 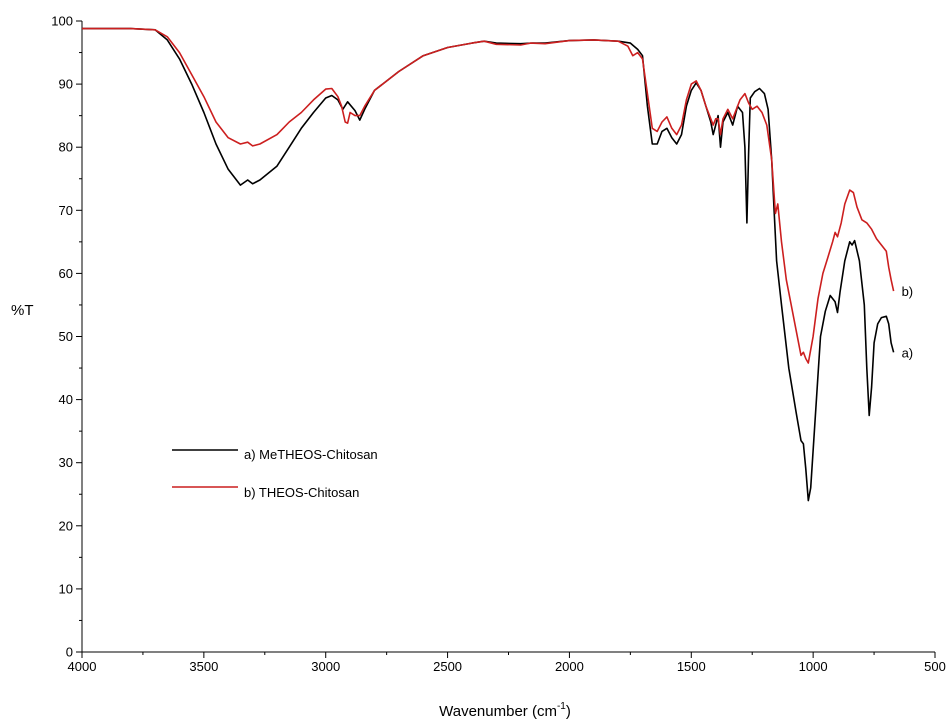 I want to click on y-tick-label-50: 50, so click(x=66, y=336).